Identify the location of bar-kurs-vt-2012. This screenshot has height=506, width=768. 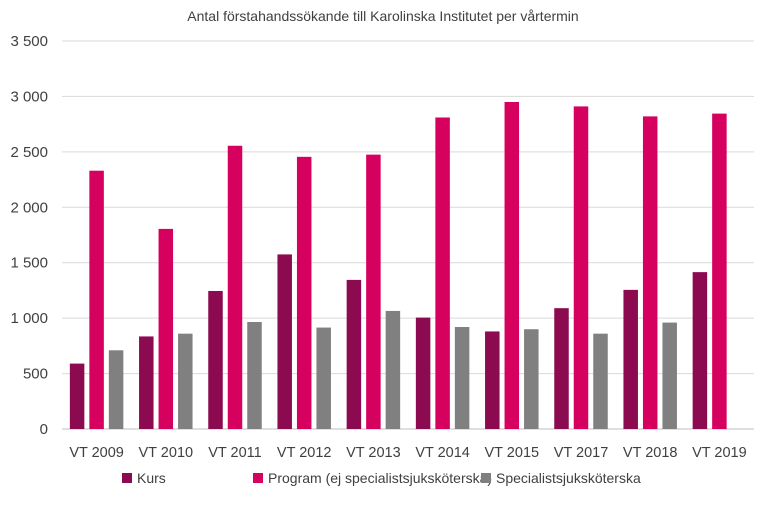
(284, 341).